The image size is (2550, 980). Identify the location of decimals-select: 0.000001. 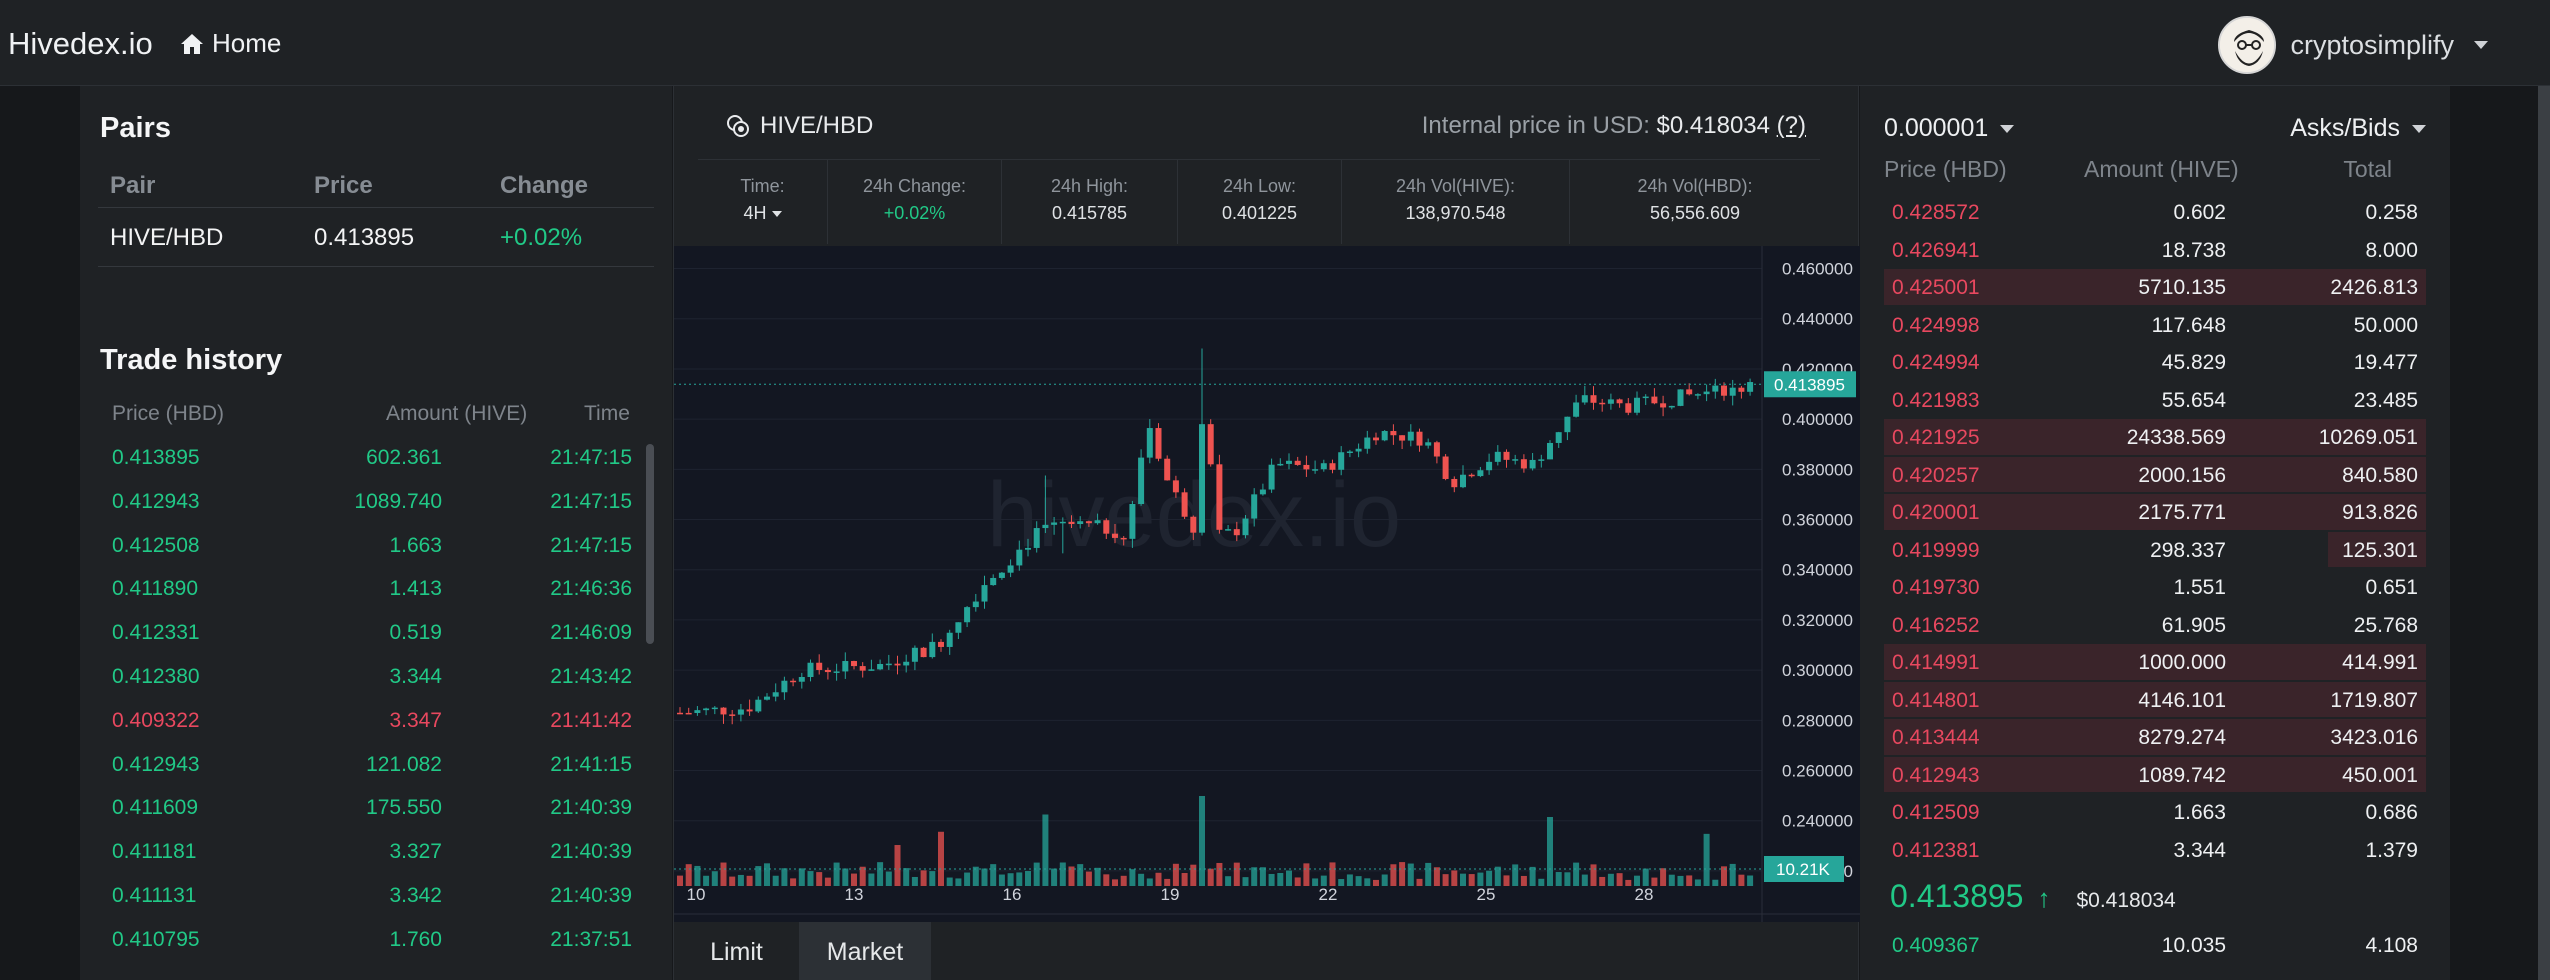
(1949, 128).